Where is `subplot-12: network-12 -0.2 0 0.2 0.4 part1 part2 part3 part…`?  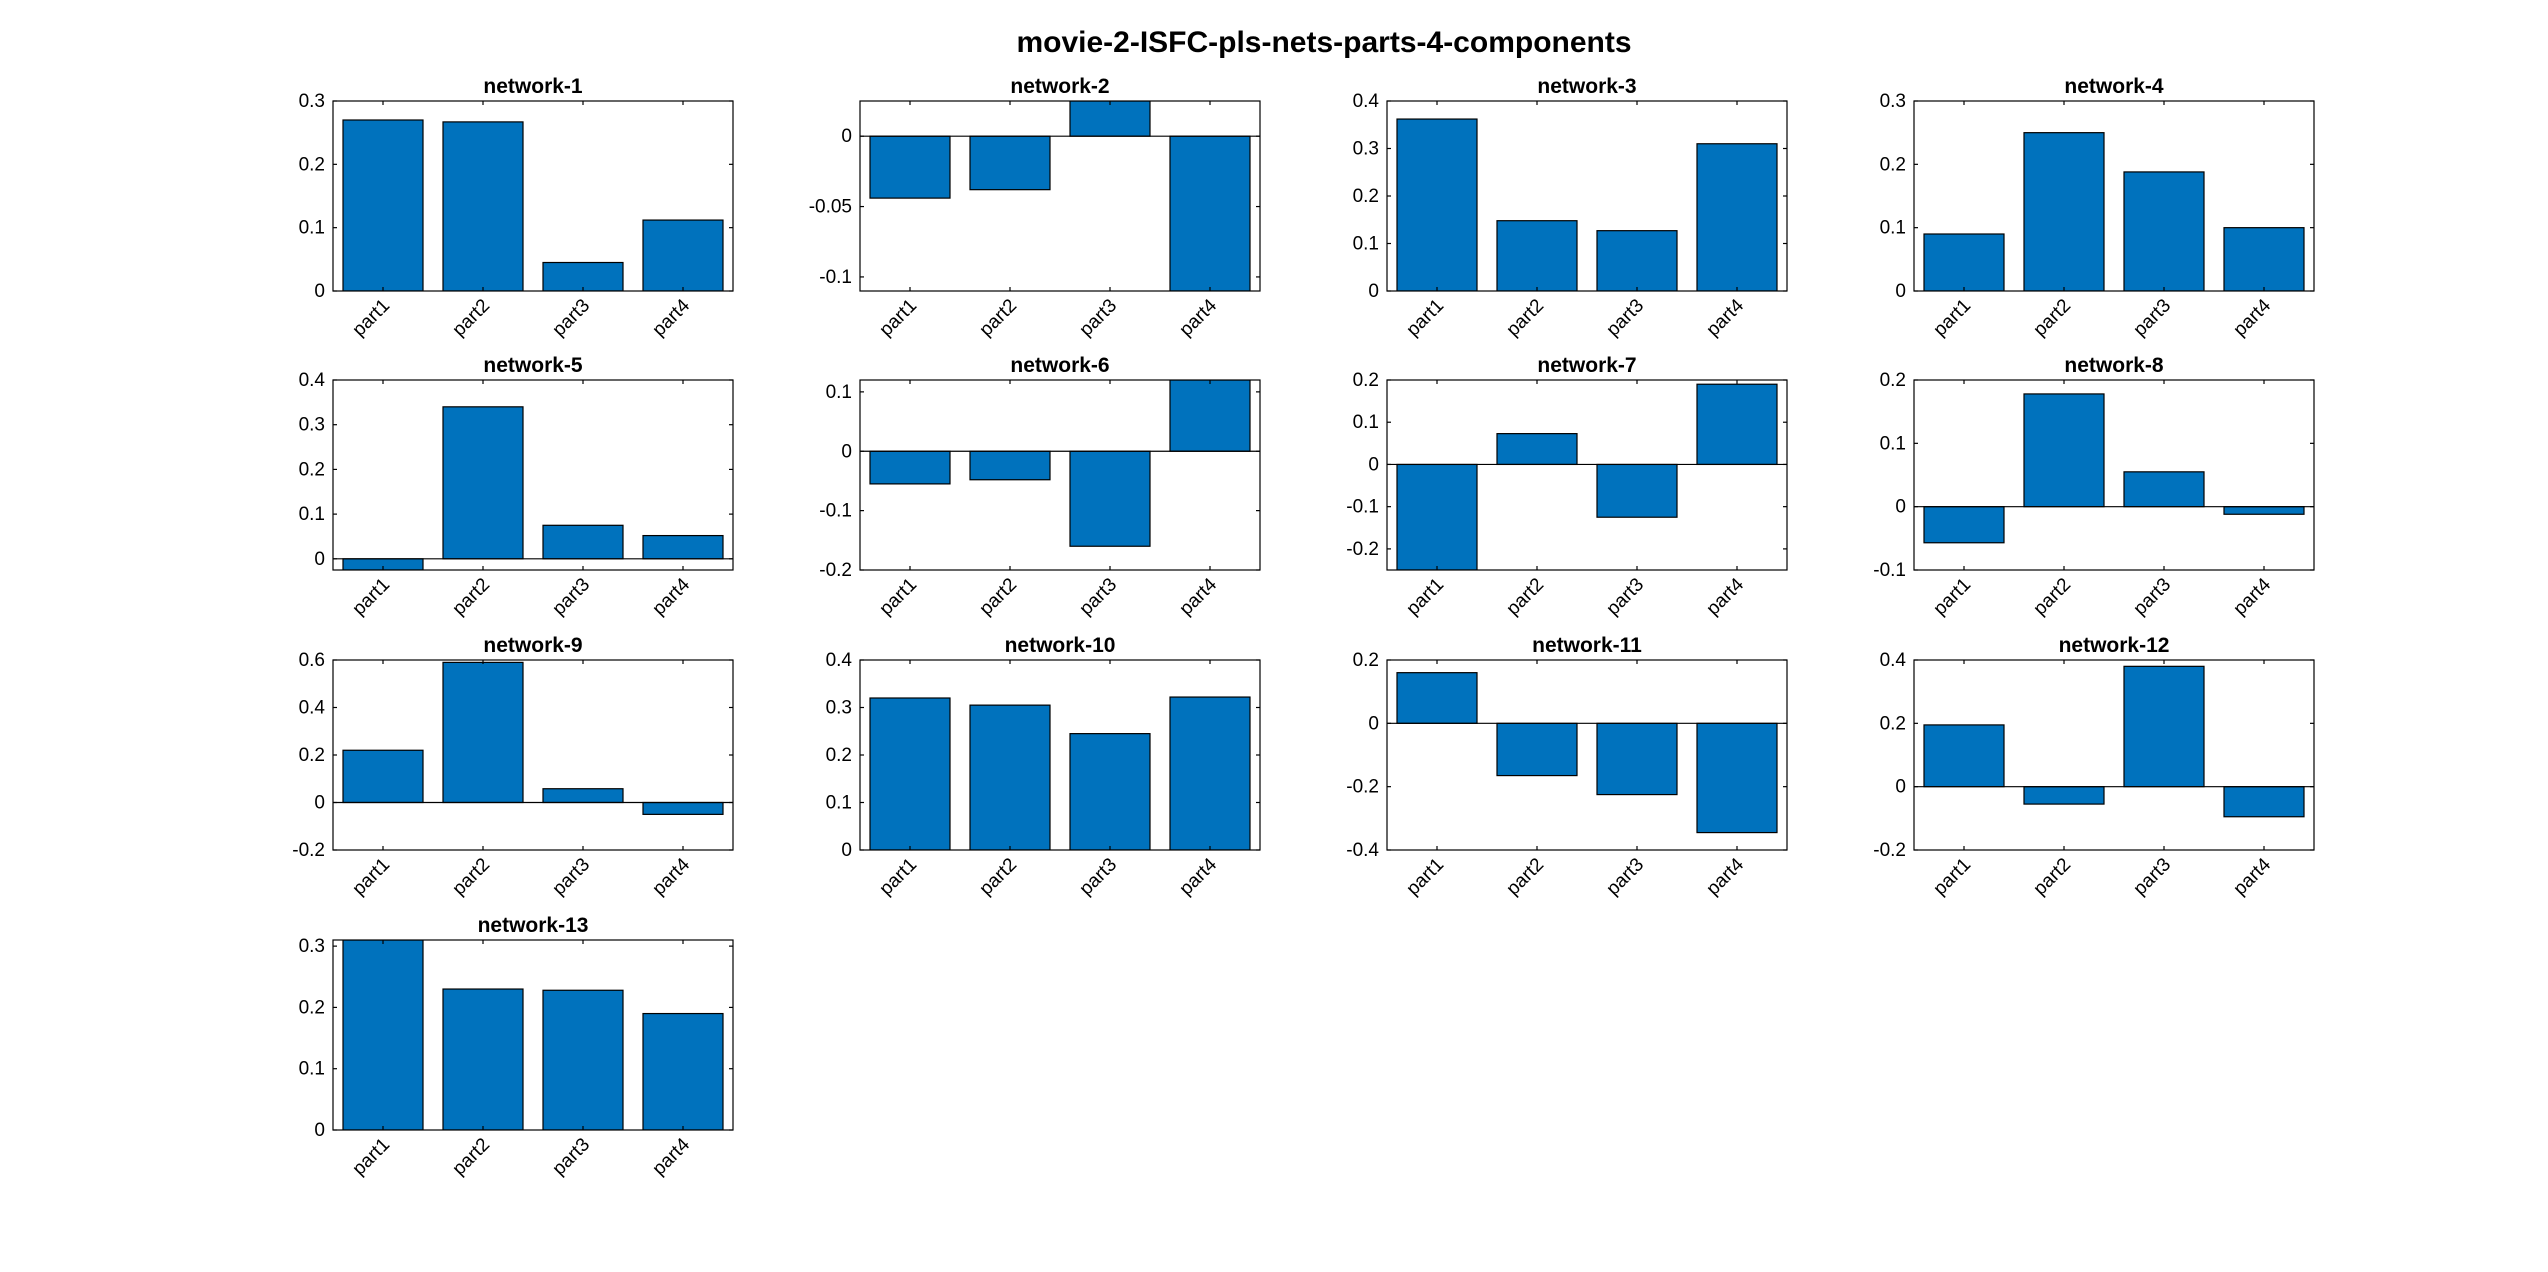 subplot-12: network-12 -0.2 0 0.2 0.4 part1 part2 part3 part… is located at coordinates (2094, 767).